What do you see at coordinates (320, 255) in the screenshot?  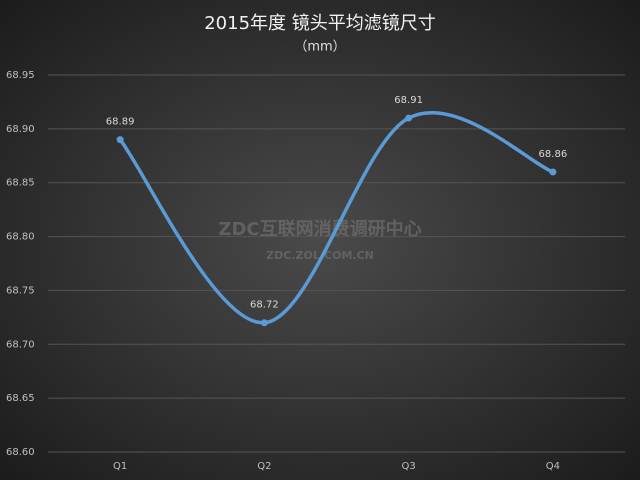 I see `watermark: ZDC.ZOL.COM.CN` at bounding box center [320, 255].